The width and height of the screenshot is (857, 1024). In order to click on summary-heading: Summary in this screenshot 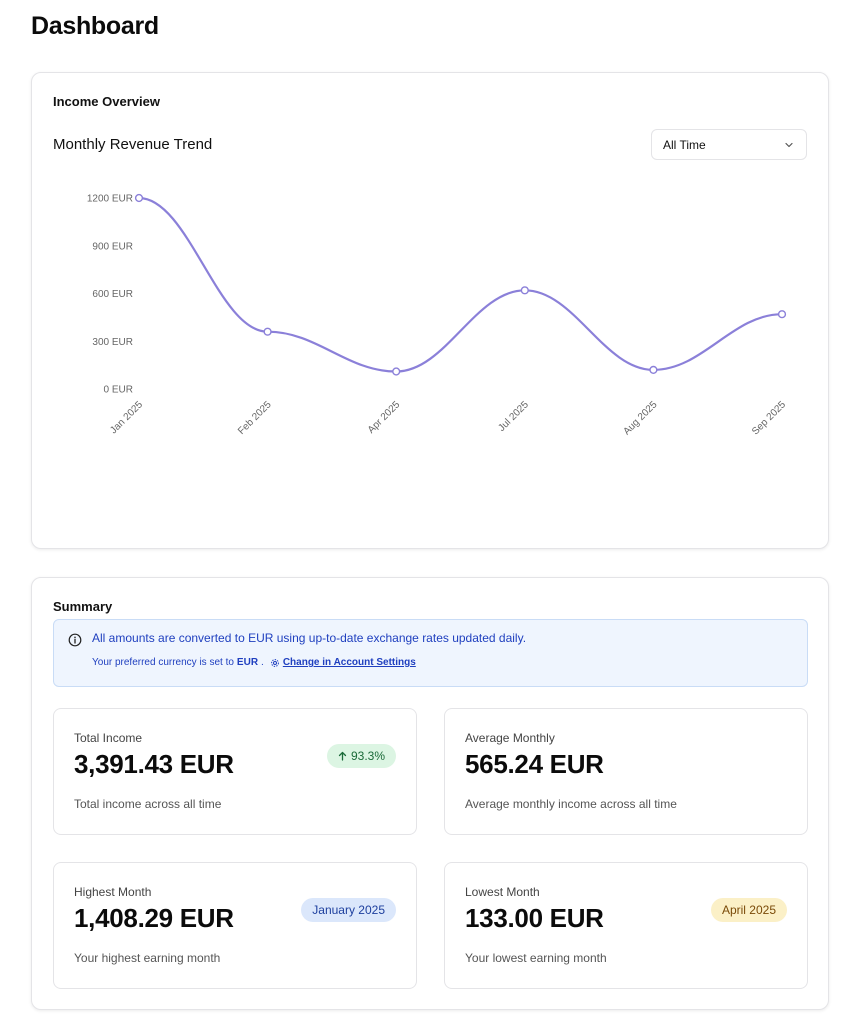, I will do `click(83, 606)`.